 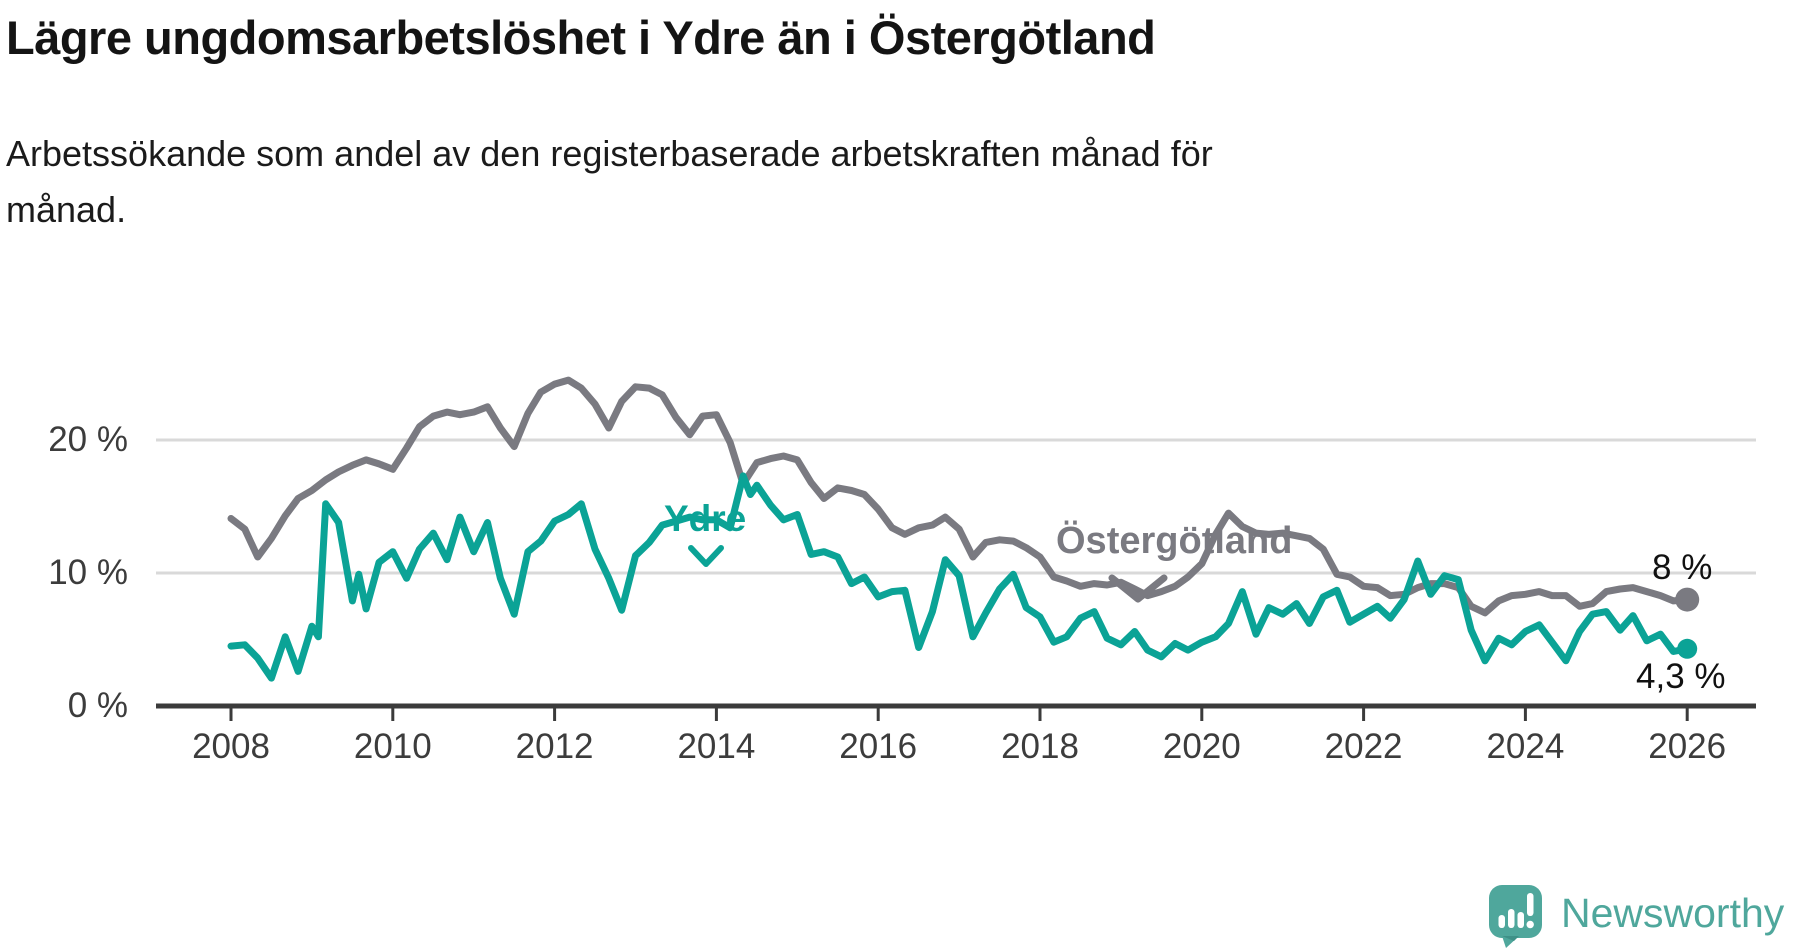 I want to click on series-end-dot-ostergotland, so click(x=1687, y=599).